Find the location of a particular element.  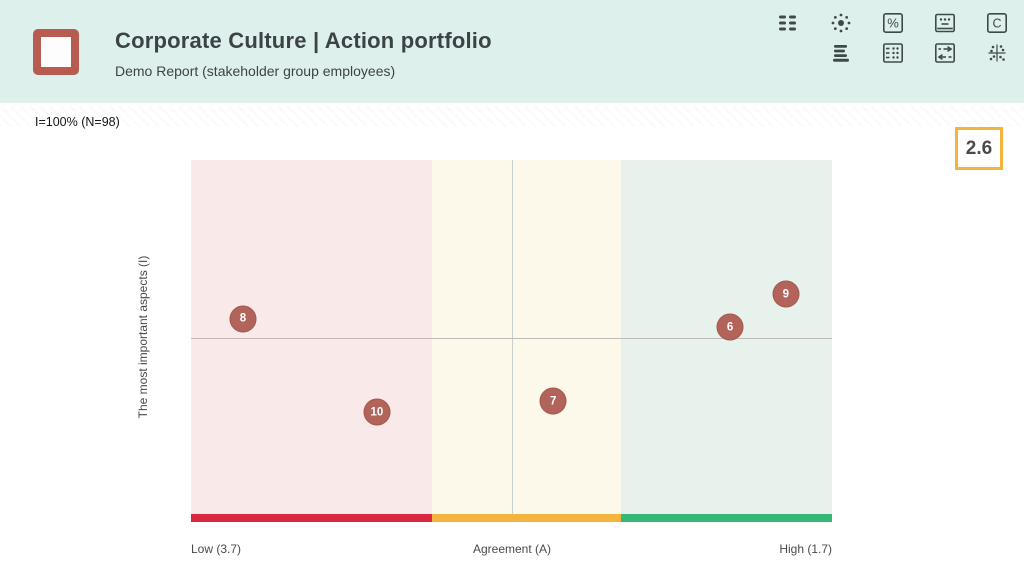

x-axis-tick-high: High (1.7) is located at coordinates (805, 549).